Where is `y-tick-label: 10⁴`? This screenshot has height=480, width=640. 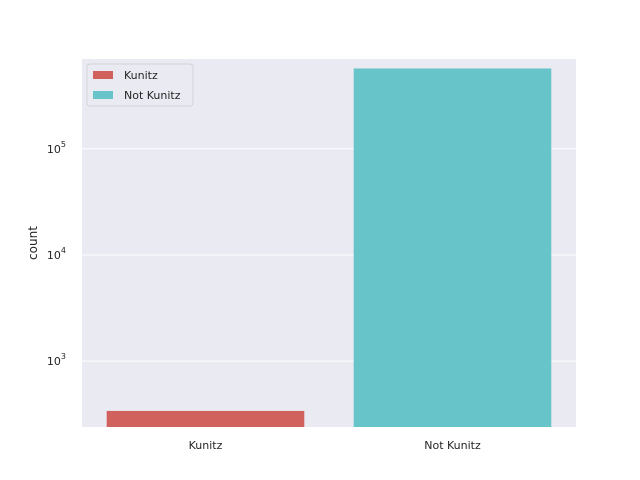
y-tick-label: 10⁴ is located at coordinates (56, 254).